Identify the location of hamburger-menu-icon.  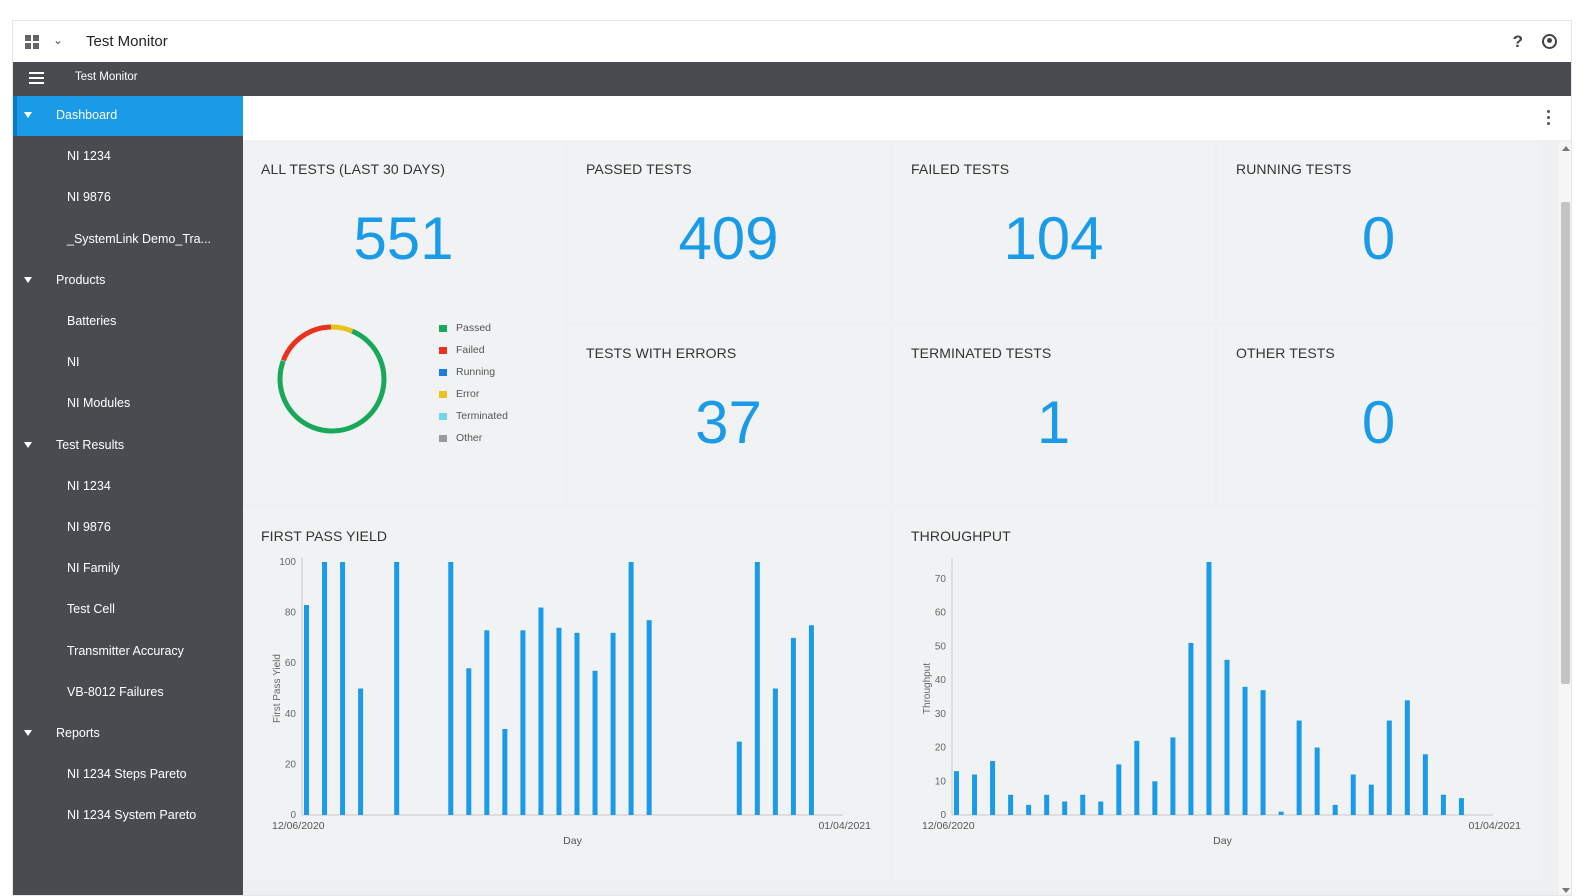
(36, 78).